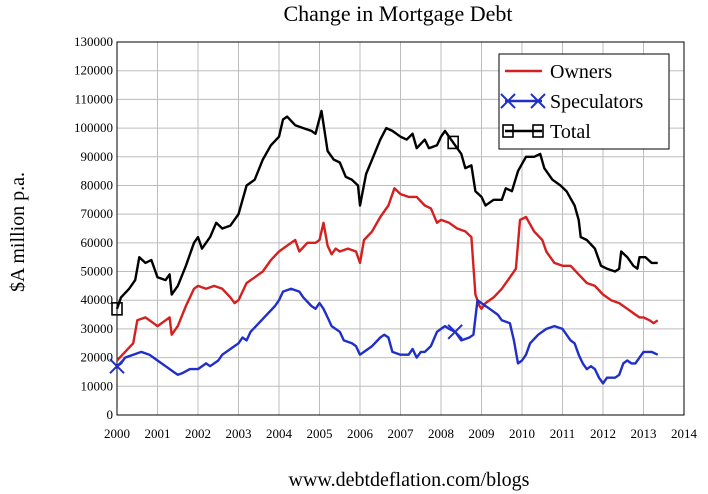 This screenshot has height=494, width=708. Describe the element at coordinates (441, 433) in the screenshot. I see `x-tick-label: 2008` at that location.